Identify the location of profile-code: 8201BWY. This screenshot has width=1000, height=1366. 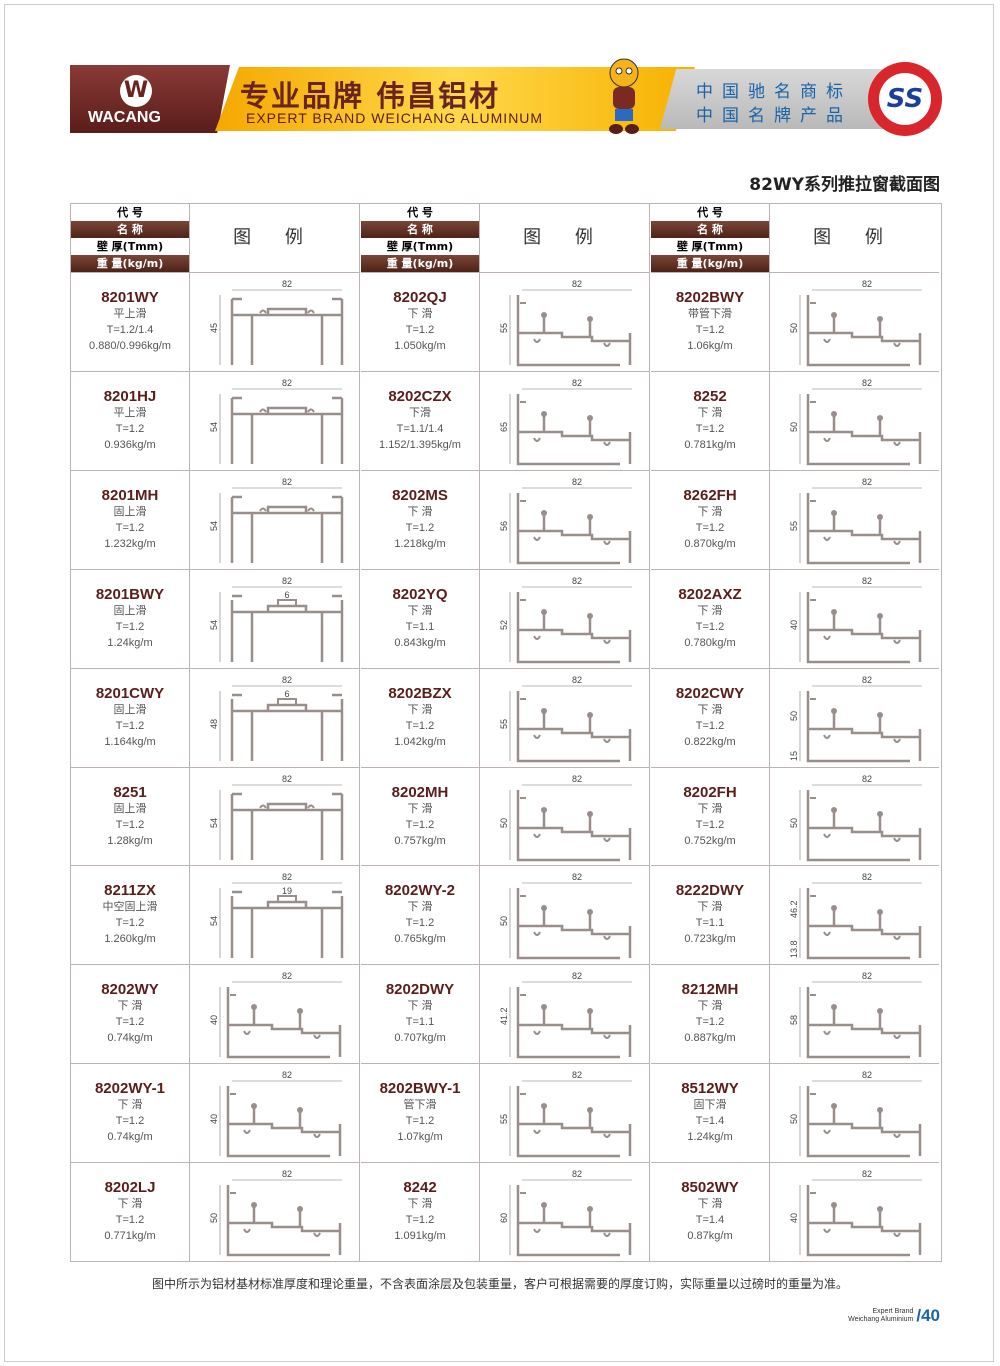
(130, 594).